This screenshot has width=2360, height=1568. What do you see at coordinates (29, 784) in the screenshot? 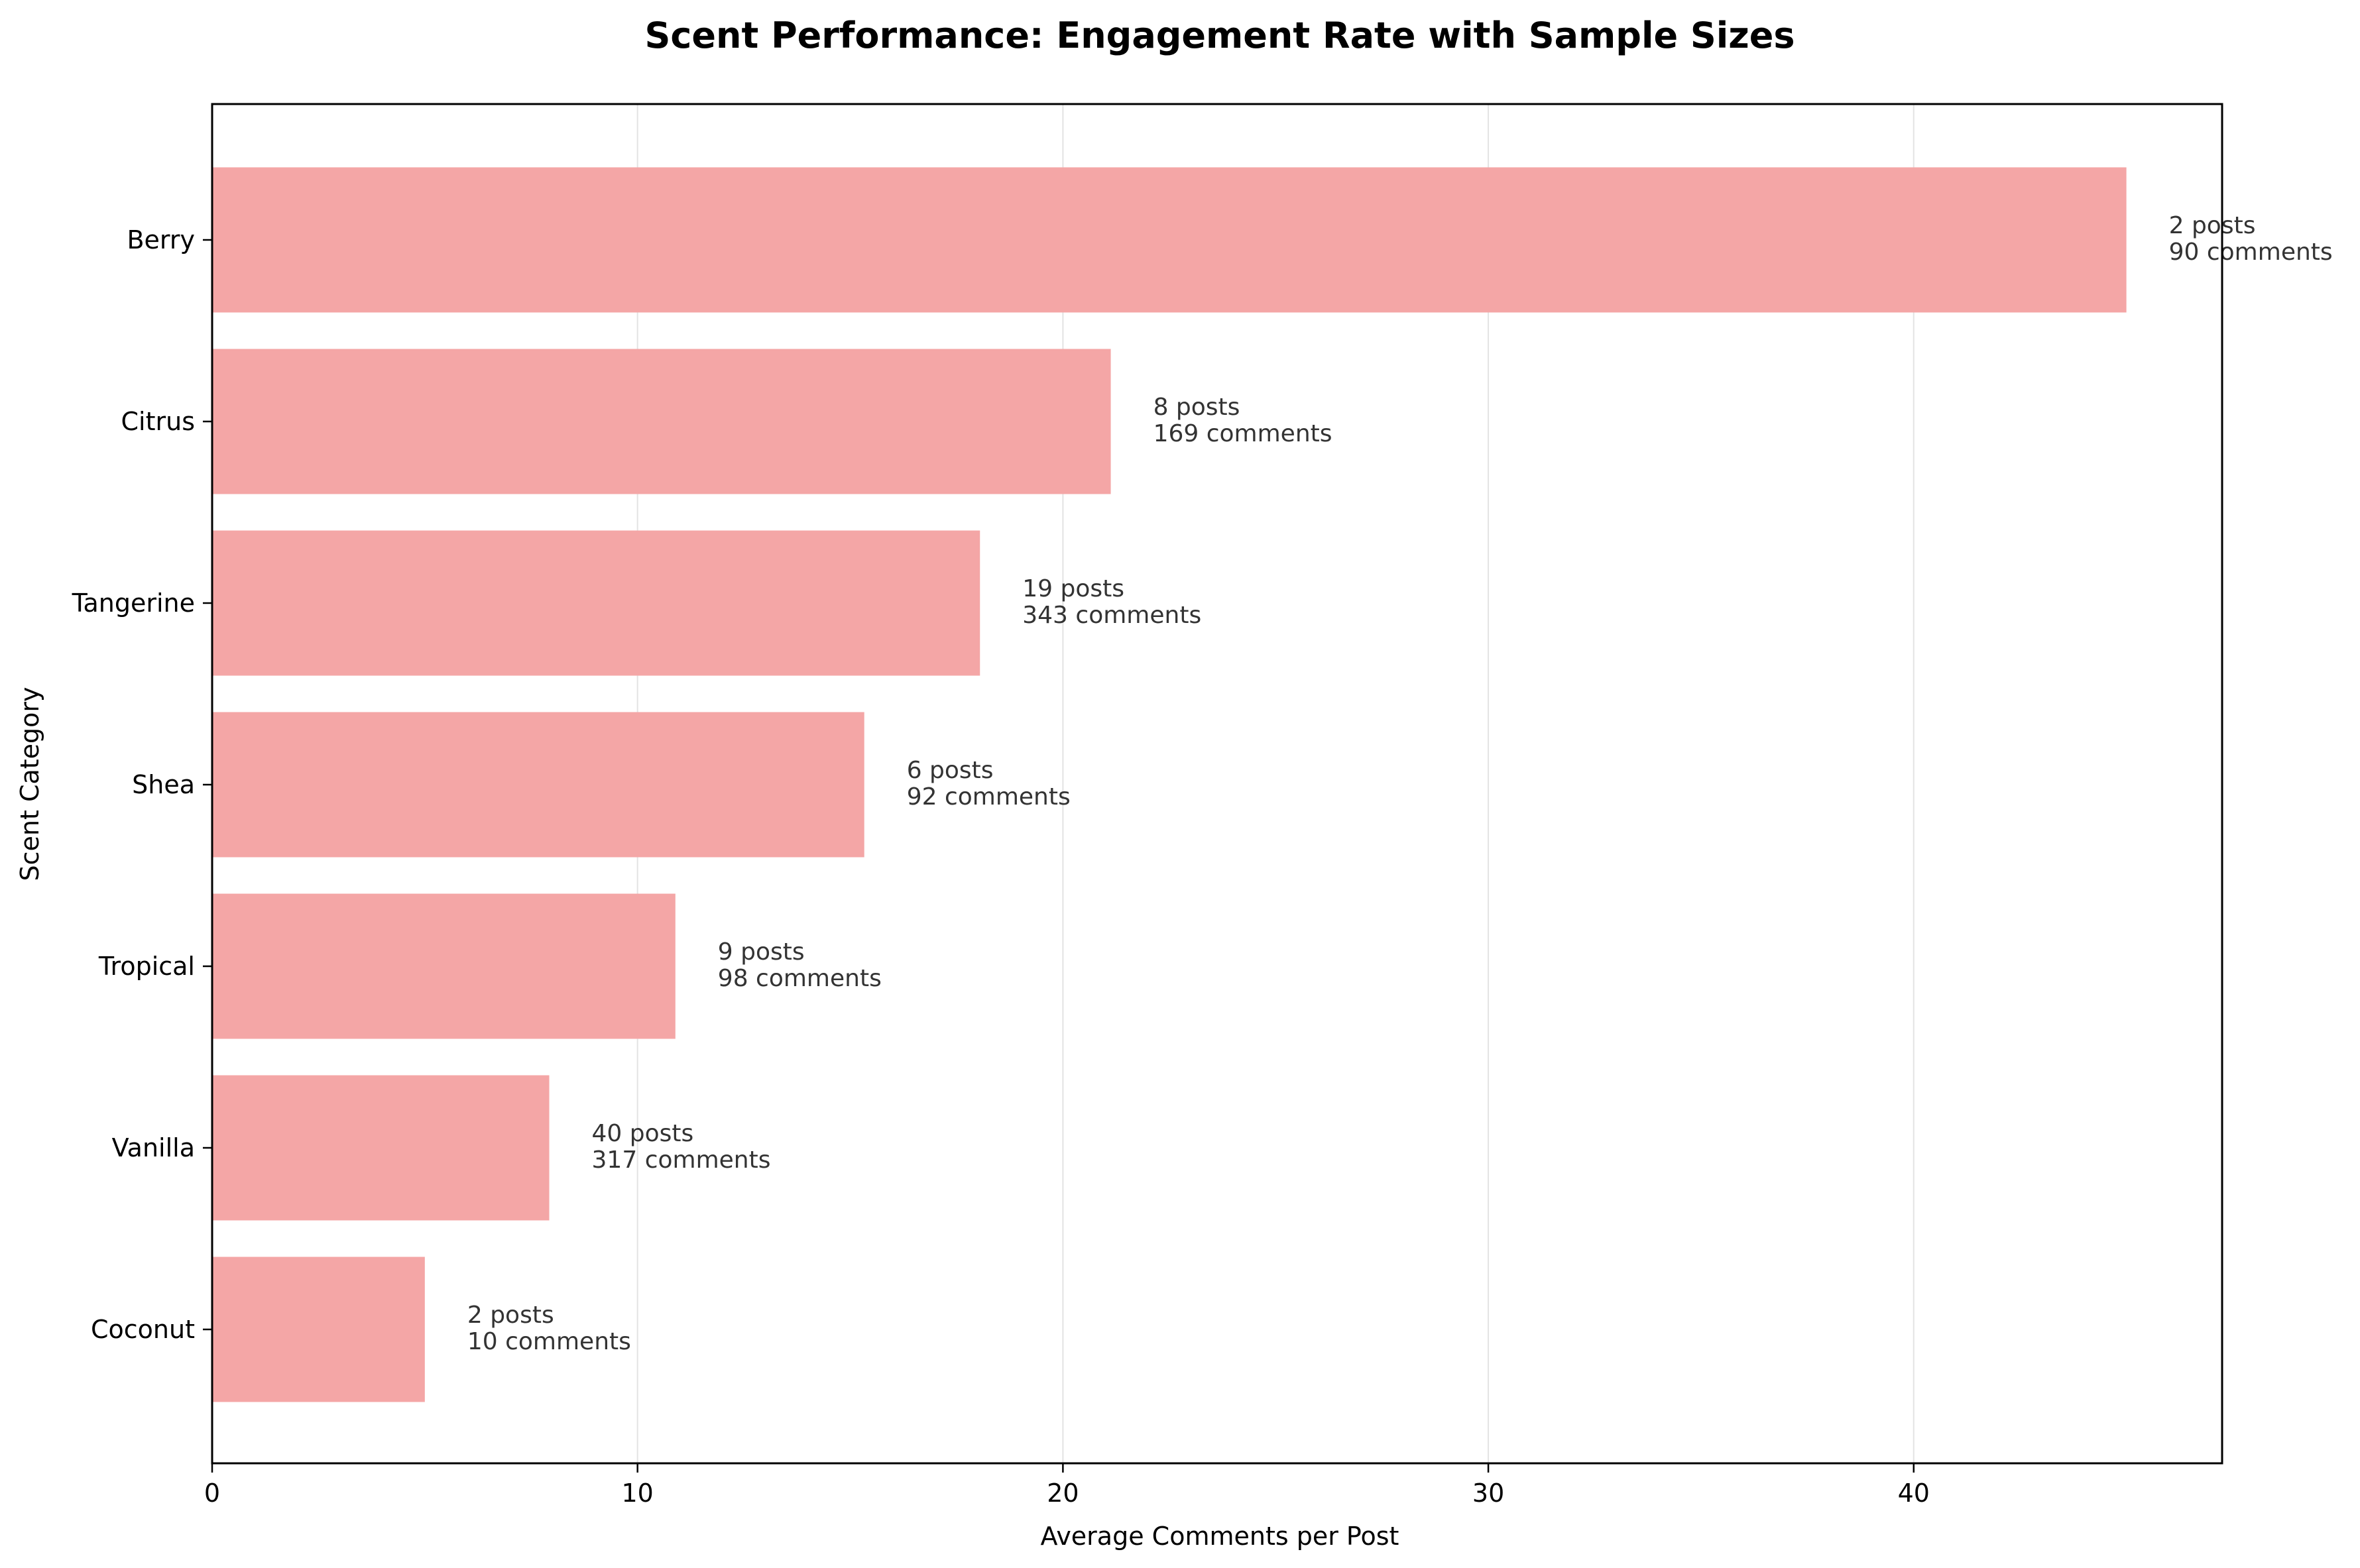
I see `y-axis-label: Scent Category` at bounding box center [29, 784].